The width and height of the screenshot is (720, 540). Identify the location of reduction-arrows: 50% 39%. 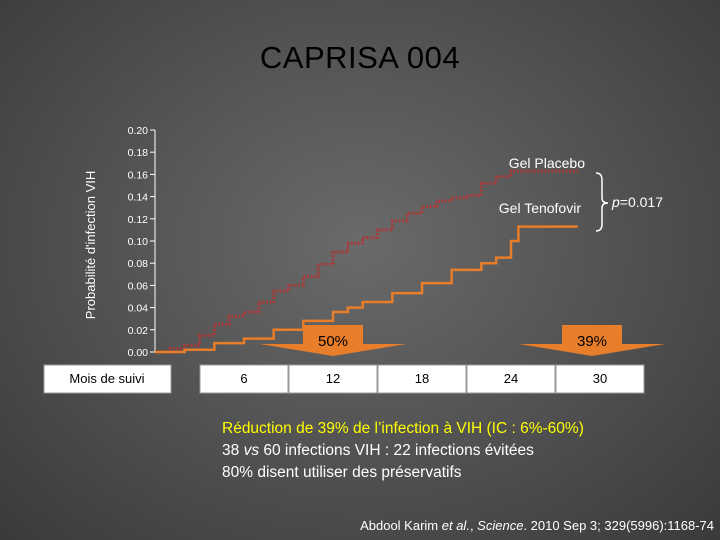
(462, 340).